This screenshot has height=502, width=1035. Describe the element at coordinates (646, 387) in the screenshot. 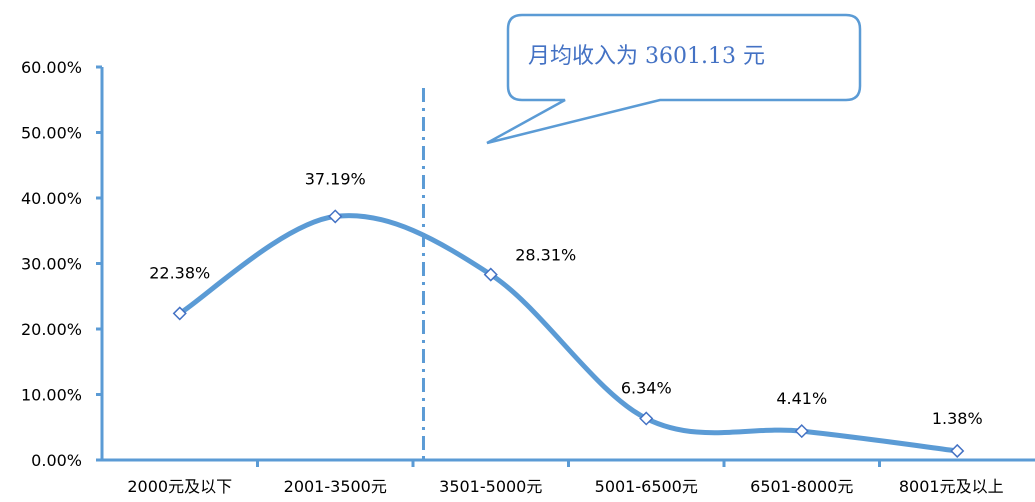

I see `data-label: 6.34%` at that location.